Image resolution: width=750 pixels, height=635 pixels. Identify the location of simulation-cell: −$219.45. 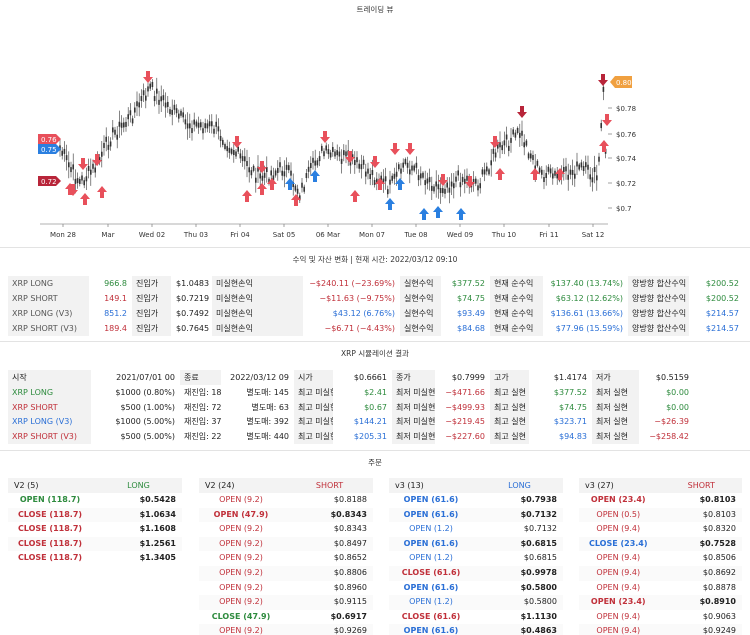
(463, 422).